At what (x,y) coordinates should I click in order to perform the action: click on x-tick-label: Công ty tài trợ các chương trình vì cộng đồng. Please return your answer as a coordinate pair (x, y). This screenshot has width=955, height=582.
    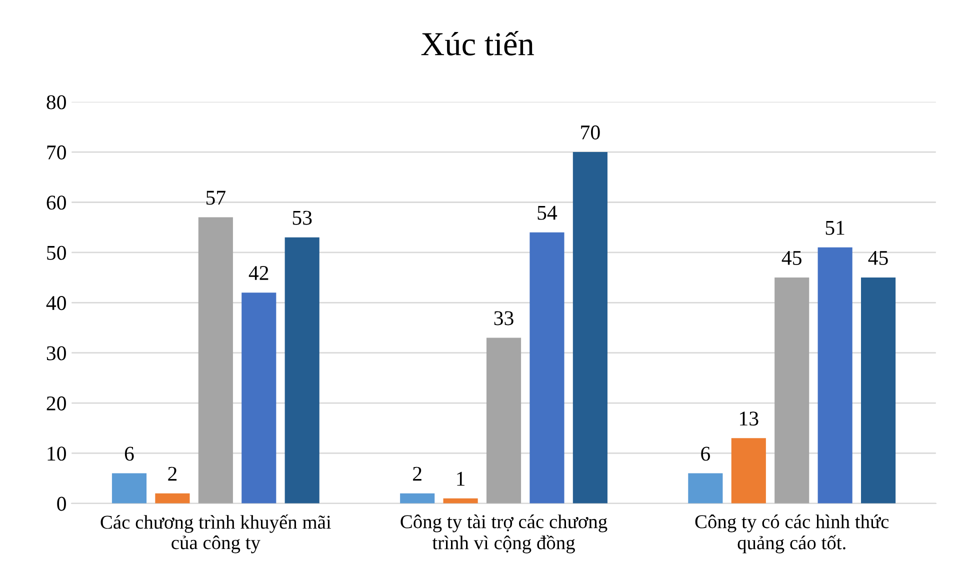
    Looking at the image, I should click on (504, 534).